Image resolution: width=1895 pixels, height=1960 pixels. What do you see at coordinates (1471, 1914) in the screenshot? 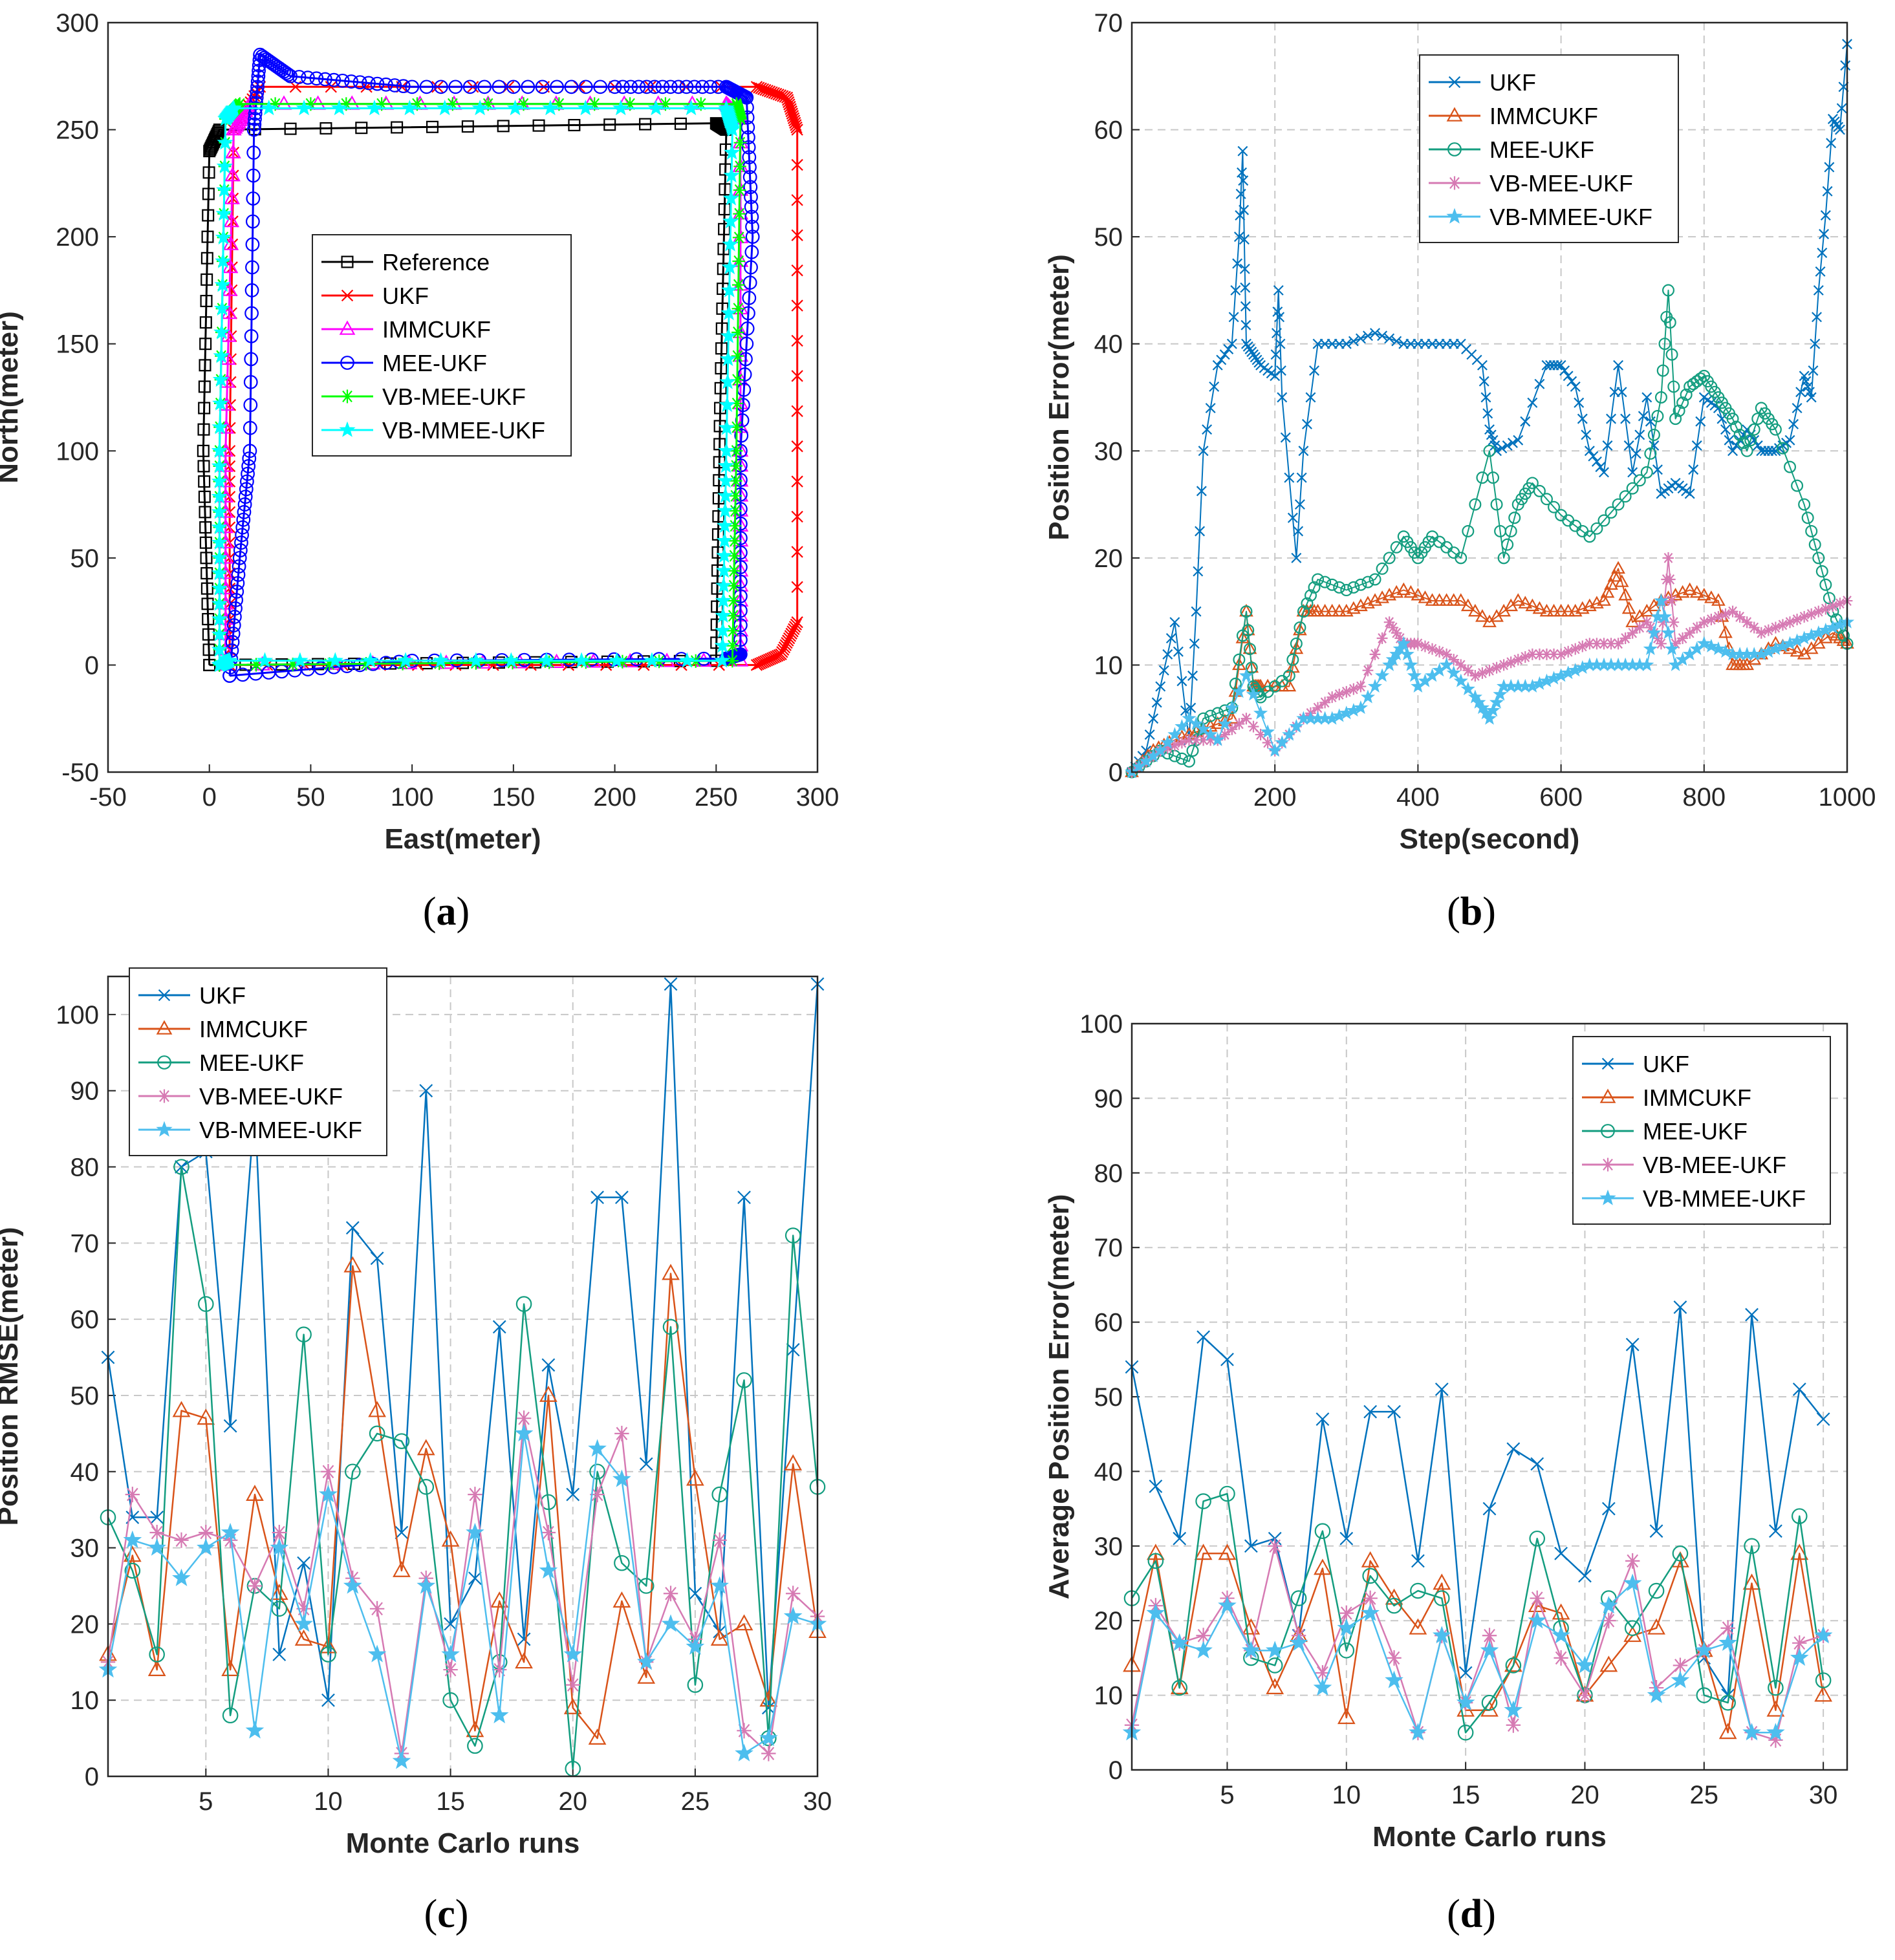
I see `panel-label-d: (d)` at bounding box center [1471, 1914].